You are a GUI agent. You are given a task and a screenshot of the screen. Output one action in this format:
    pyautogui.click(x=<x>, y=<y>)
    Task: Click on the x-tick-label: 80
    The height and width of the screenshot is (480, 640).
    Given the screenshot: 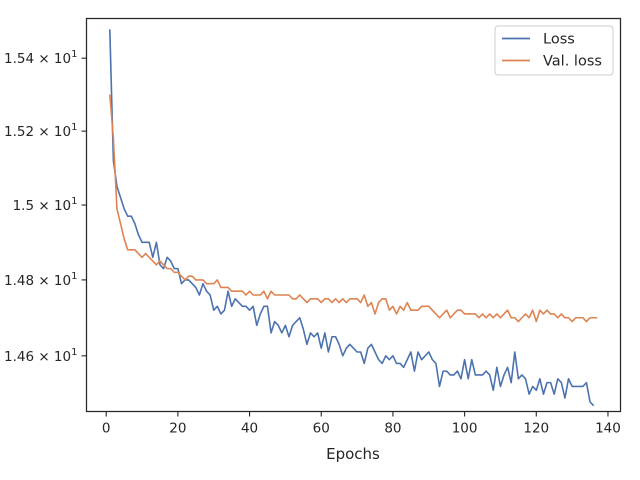 What is the action you would take?
    pyautogui.click(x=392, y=429)
    